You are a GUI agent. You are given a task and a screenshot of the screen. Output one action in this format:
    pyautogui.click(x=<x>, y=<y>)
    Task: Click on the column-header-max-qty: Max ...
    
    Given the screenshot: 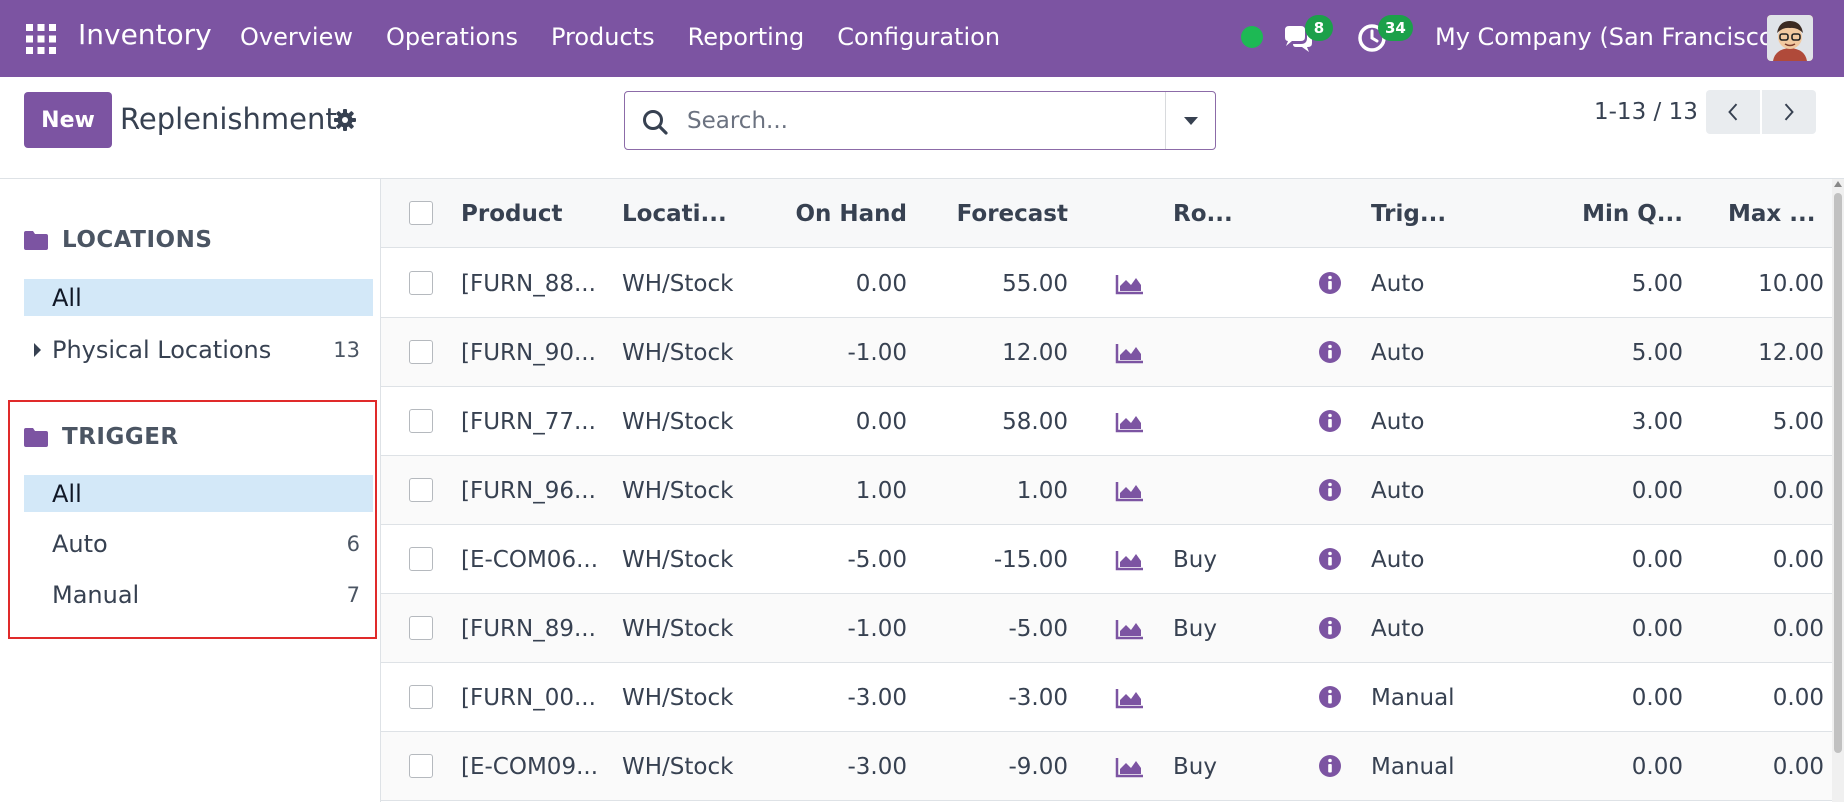 What is the action you would take?
    pyautogui.click(x=1772, y=214)
    